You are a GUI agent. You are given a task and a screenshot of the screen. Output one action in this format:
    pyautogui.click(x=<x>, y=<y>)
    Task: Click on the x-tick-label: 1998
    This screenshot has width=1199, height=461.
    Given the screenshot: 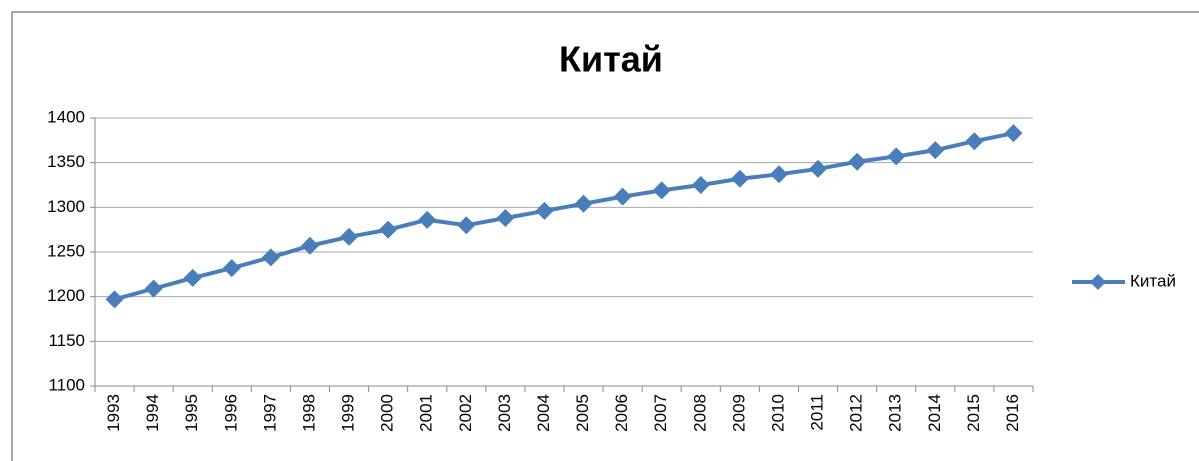 What is the action you would take?
    pyautogui.click(x=308, y=413)
    